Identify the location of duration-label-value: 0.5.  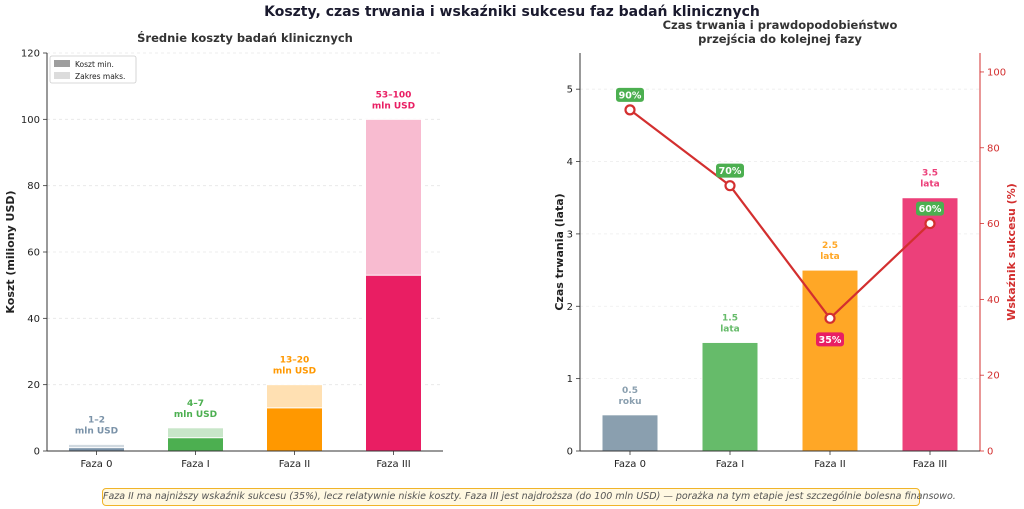
(630, 391).